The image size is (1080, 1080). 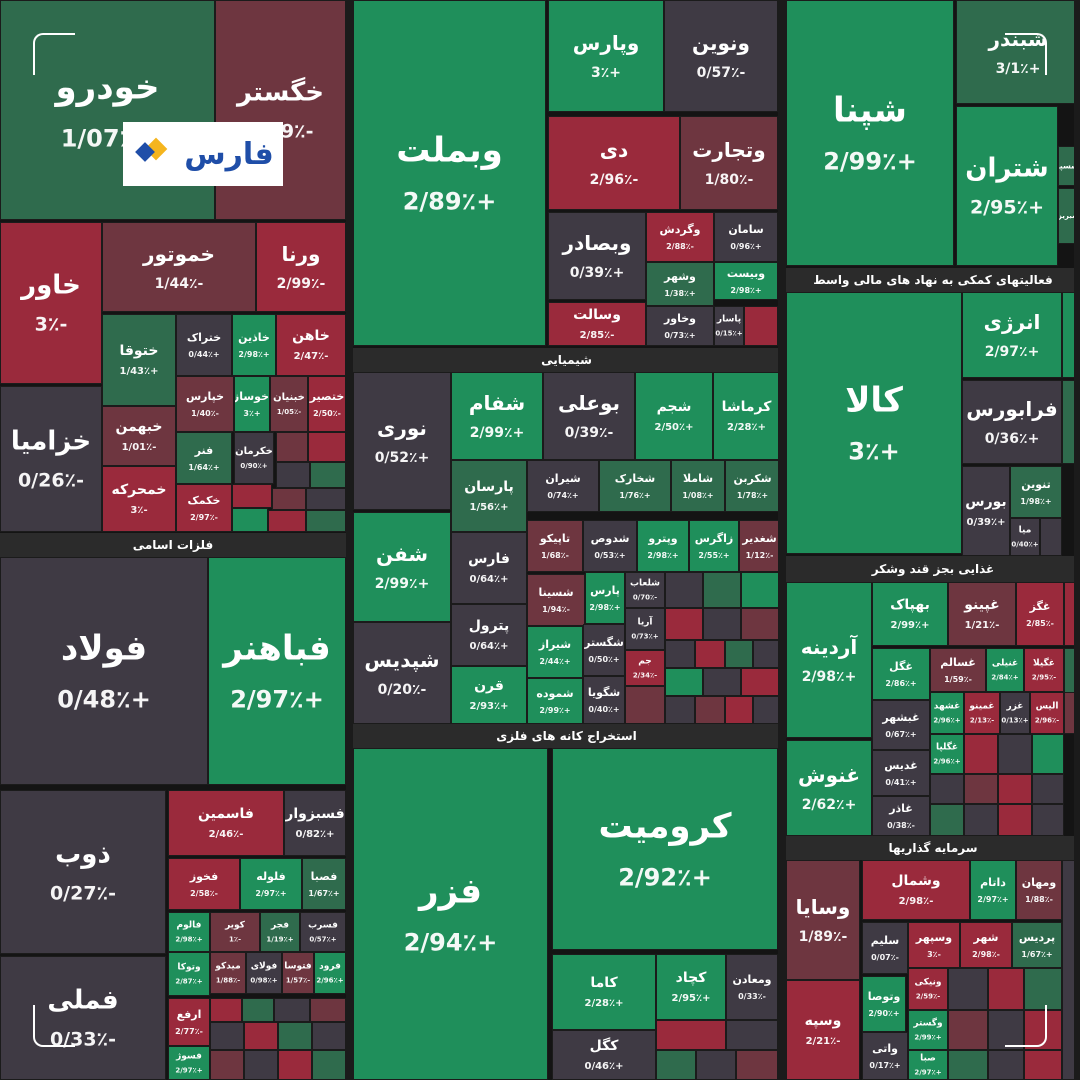 I want to click on stock-name: شاملا, so click(x=698, y=478).